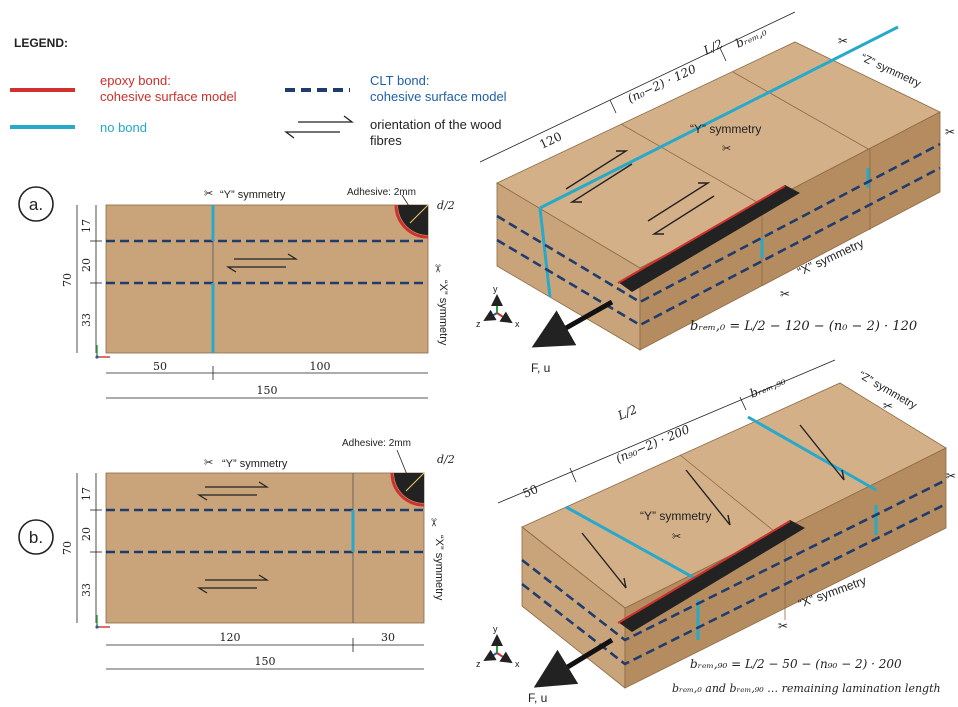  What do you see at coordinates (572, 323) in the screenshot?
I see `model-a-force-arrow` at bounding box center [572, 323].